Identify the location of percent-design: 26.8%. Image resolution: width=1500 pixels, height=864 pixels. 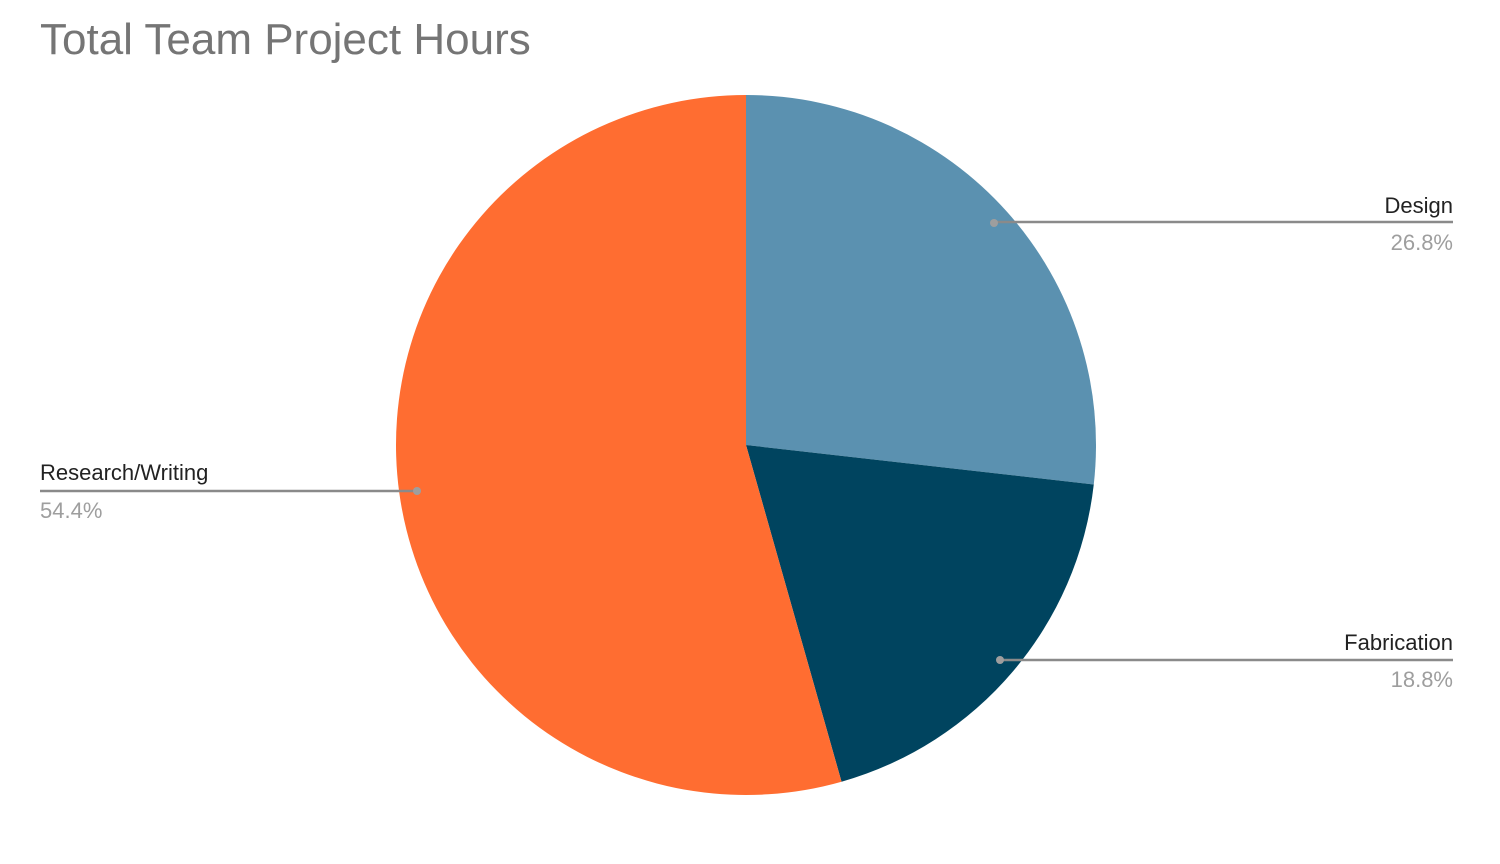
(1422, 242).